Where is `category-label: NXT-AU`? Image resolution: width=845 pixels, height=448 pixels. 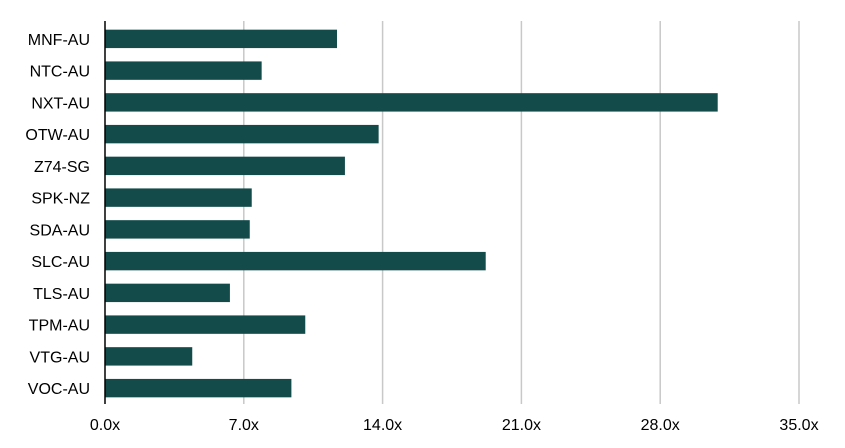
category-label: NXT-AU is located at coordinates (60, 103).